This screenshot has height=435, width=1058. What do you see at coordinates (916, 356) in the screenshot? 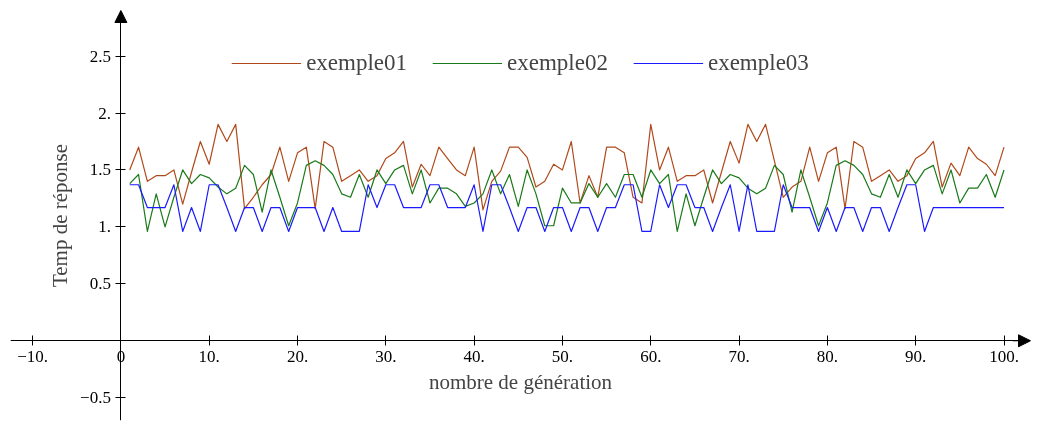
I see `x-tick-label: 90.` at bounding box center [916, 356].